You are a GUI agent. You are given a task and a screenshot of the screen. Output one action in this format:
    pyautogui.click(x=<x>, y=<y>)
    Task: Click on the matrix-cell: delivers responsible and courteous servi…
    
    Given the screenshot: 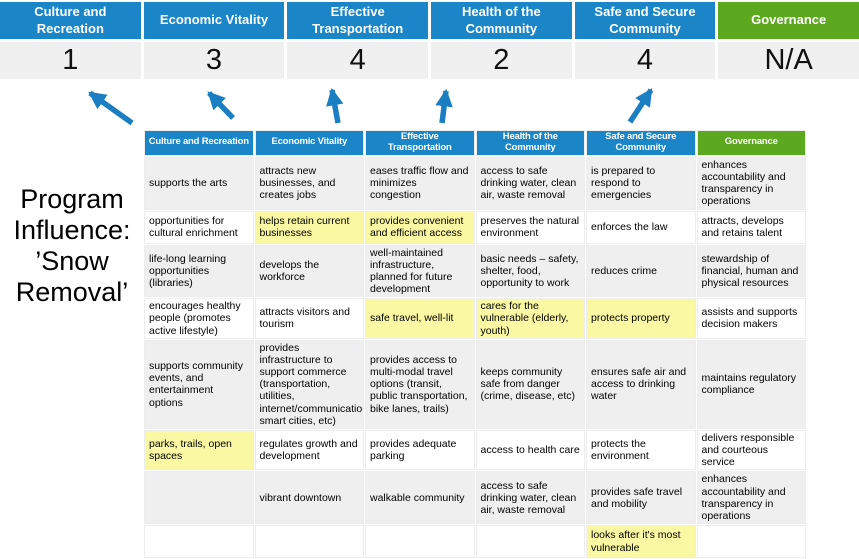 What is the action you would take?
    pyautogui.click(x=751, y=450)
    